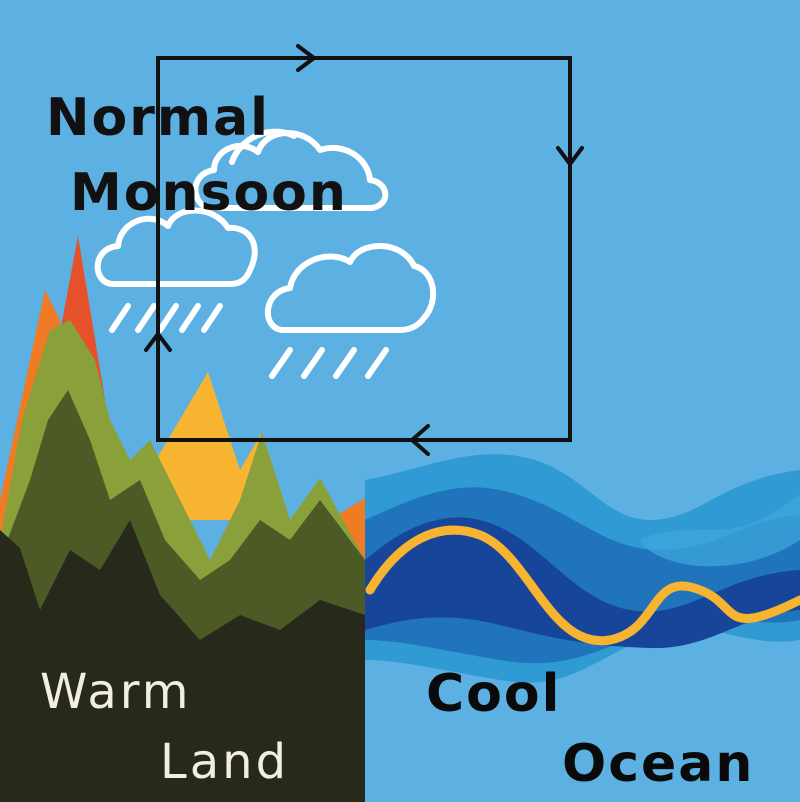 This screenshot has height=802, width=800. I want to click on land-label-line-1: Warm, so click(116, 692).